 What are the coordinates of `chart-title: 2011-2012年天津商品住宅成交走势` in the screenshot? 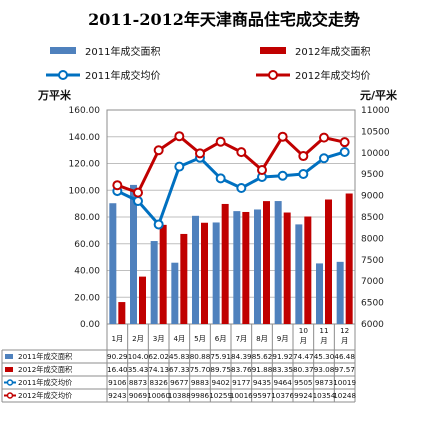 It's located at (224, 19).